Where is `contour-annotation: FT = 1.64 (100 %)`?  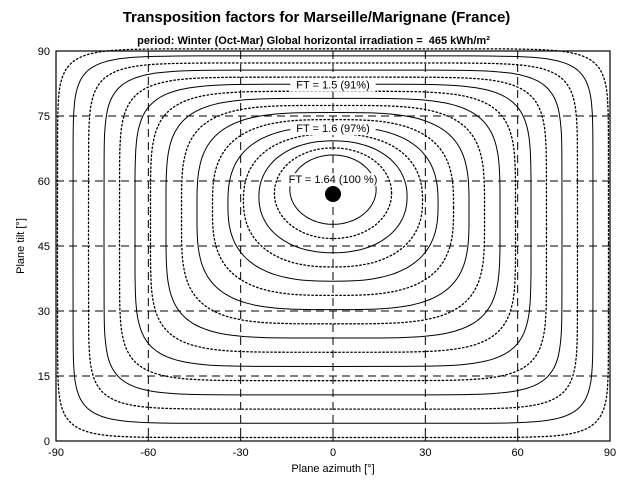
contour-annotation: FT = 1.64 (100 %) is located at coordinates (333, 180).